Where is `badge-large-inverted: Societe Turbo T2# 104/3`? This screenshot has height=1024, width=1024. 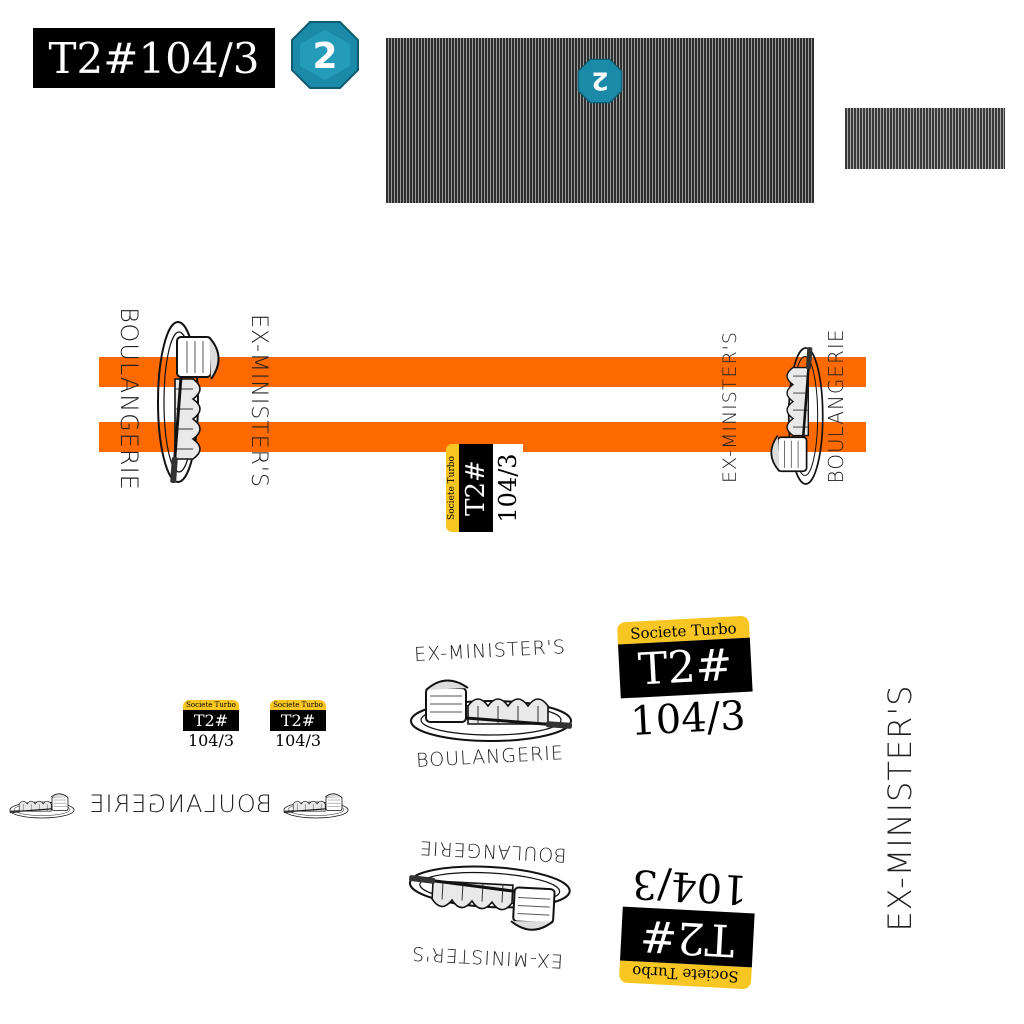 badge-large-inverted: Societe Turbo T2# 104/3 is located at coordinates (687, 924).